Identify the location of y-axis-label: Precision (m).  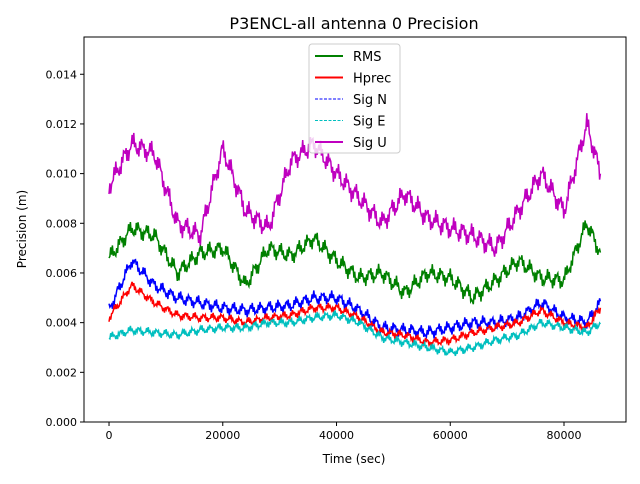
(22, 229).